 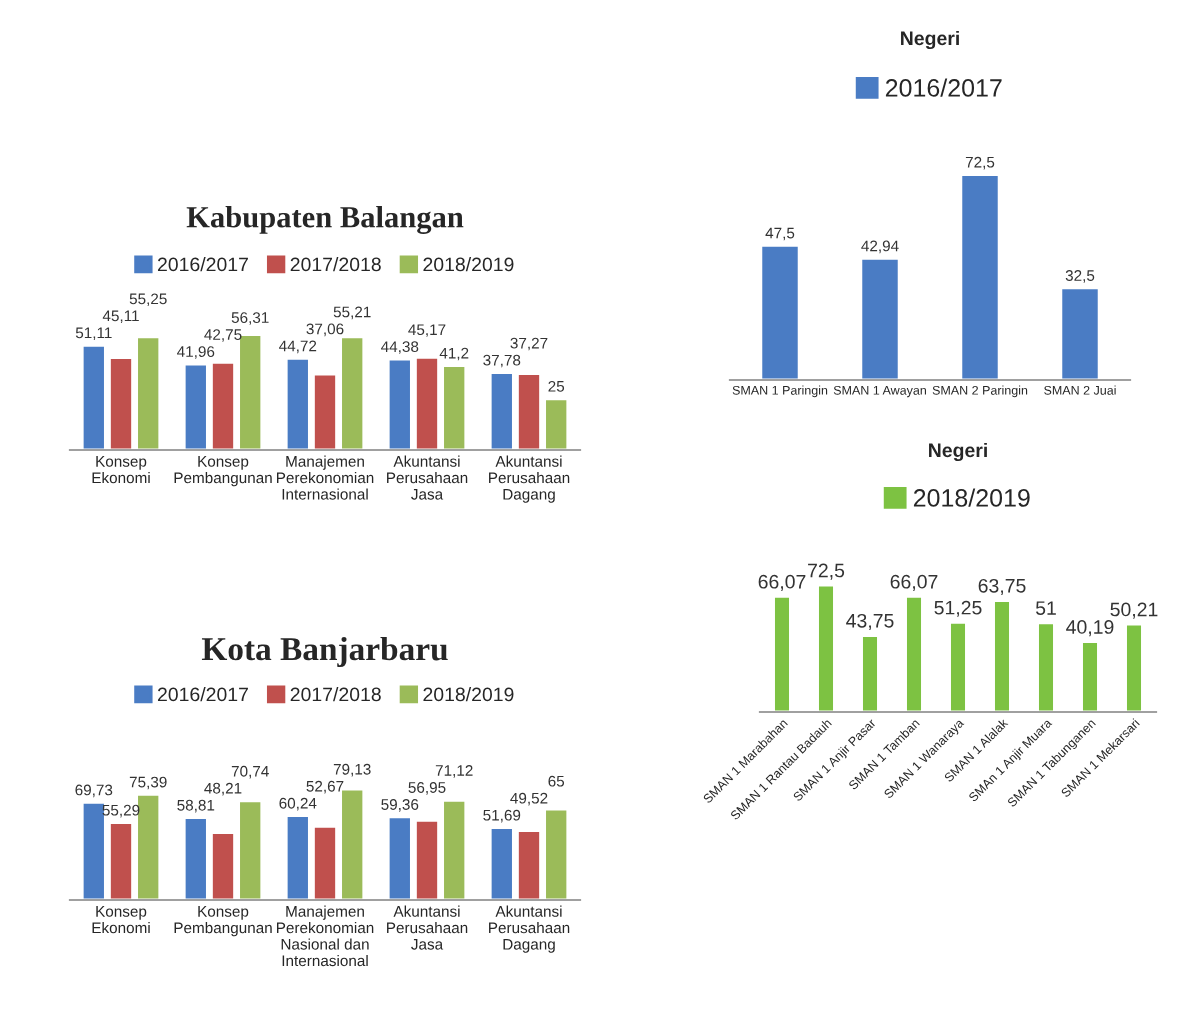 What do you see at coordinates (1090, 628) in the screenshot?
I see `data-label: 40,19` at bounding box center [1090, 628].